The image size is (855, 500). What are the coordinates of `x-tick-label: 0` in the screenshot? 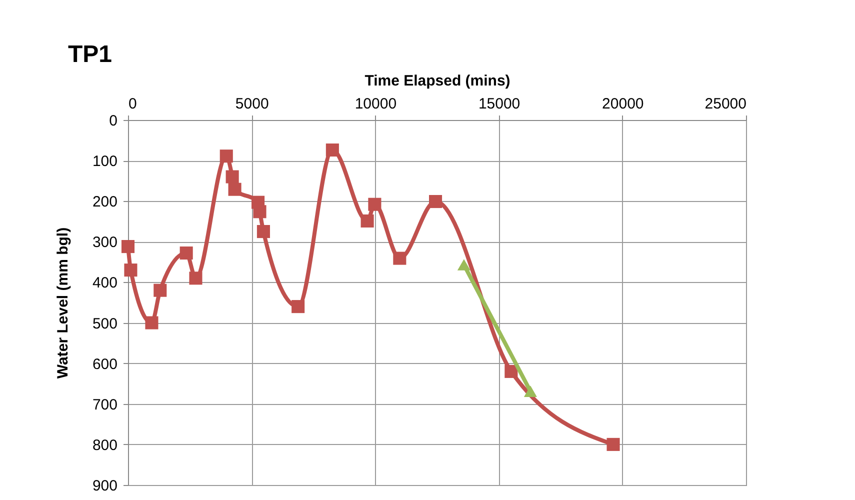 It's located at (132, 104).